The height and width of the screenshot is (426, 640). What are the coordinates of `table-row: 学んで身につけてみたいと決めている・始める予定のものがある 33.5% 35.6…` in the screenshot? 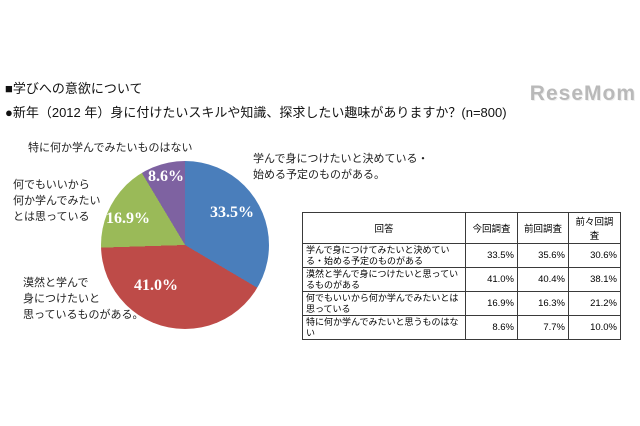 It's located at (461, 255).